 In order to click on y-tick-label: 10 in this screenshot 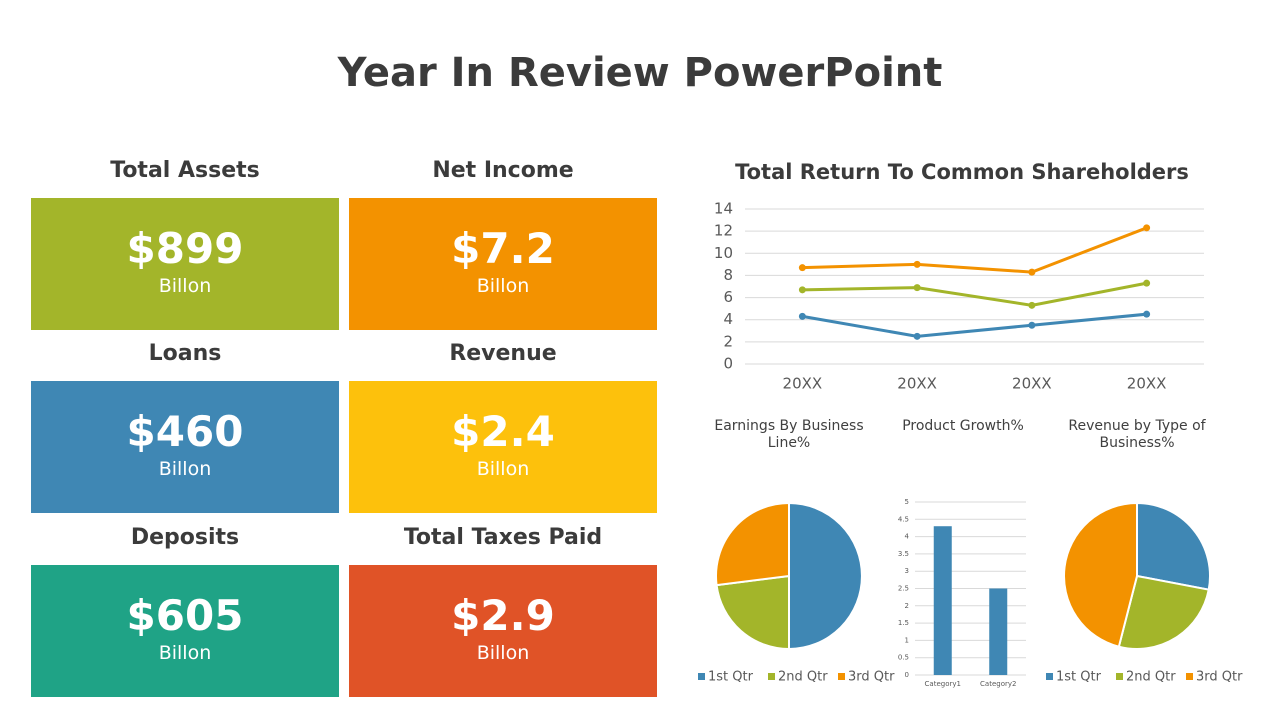, I will do `click(723, 253)`.